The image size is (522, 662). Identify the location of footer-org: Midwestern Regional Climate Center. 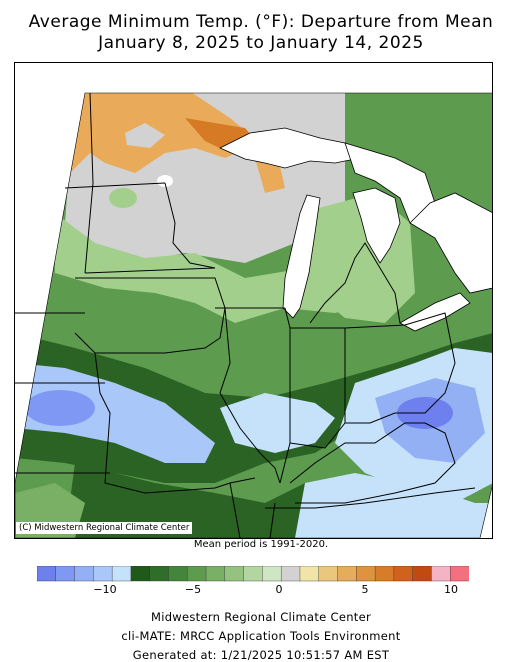
(261, 617).